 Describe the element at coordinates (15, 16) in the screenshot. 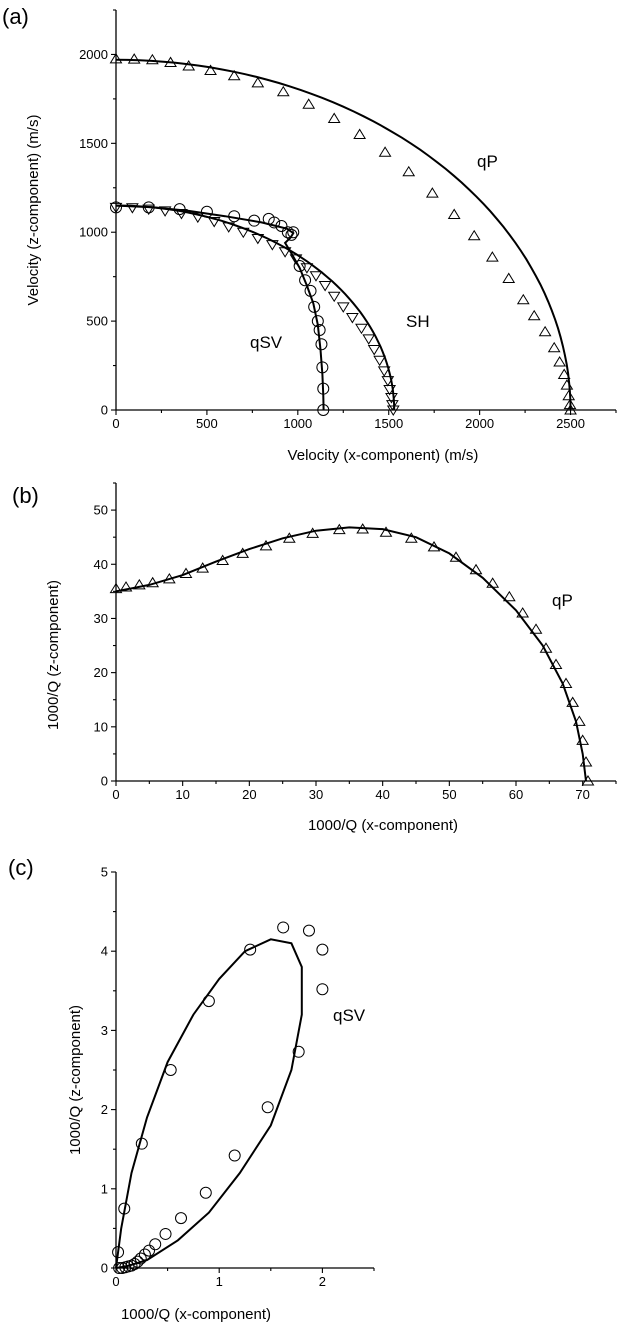

I see `panel-a-label: (a)` at that location.